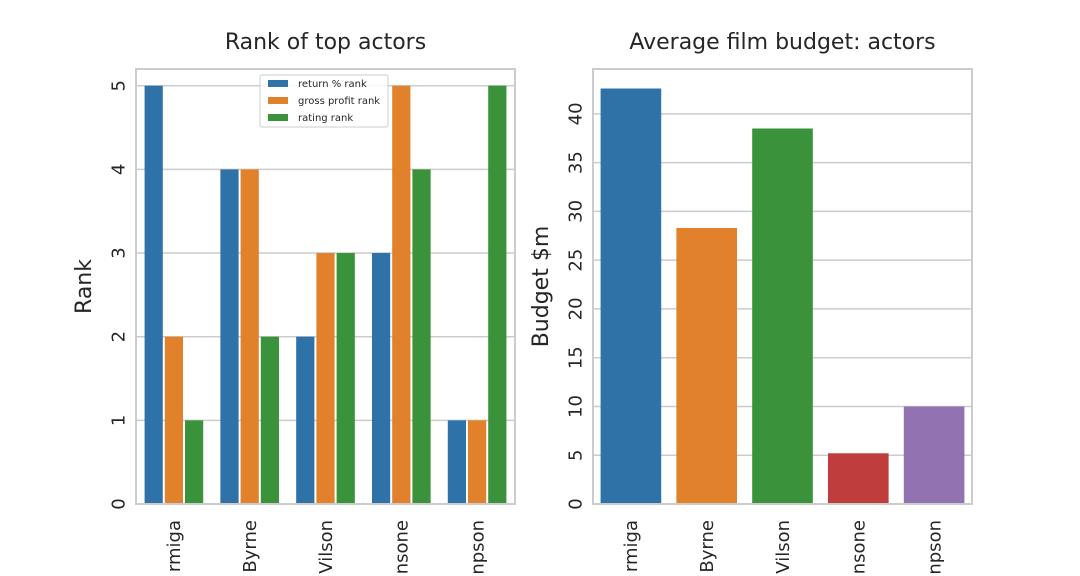  Describe the element at coordinates (325, 42) in the screenshot. I see `chart-title: Rank of top actors` at that location.